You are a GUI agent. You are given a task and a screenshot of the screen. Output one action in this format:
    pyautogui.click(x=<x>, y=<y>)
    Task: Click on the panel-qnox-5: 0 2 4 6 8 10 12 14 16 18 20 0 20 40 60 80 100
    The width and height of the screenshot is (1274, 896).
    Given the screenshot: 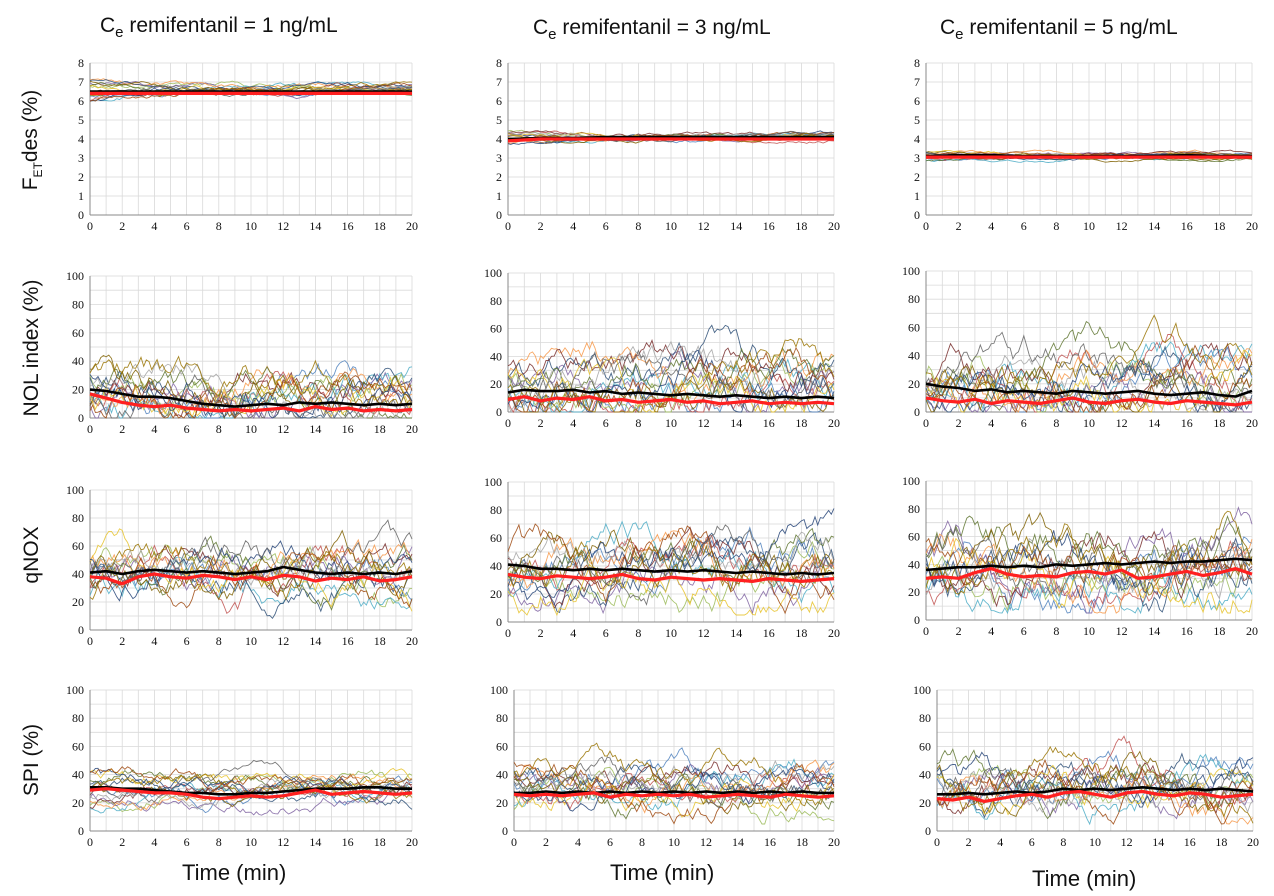 What is the action you would take?
    pyautogui.click(x=1080, y=556)
    